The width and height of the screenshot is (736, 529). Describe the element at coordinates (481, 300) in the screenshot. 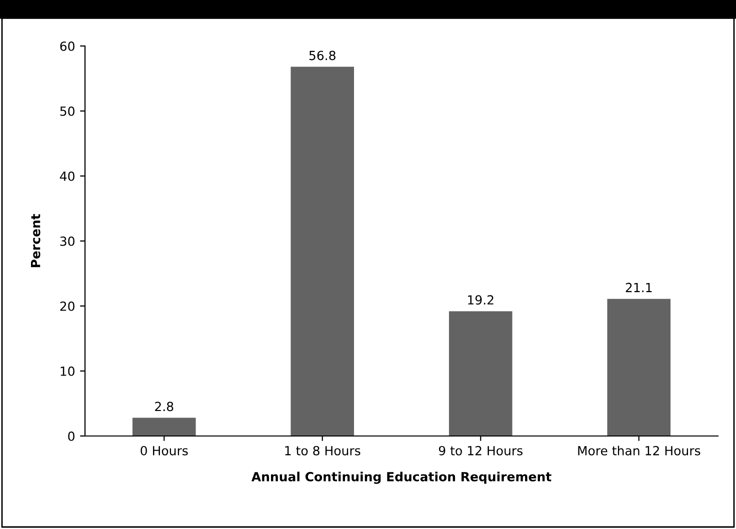

I see `data-label: 19.2` at that location.